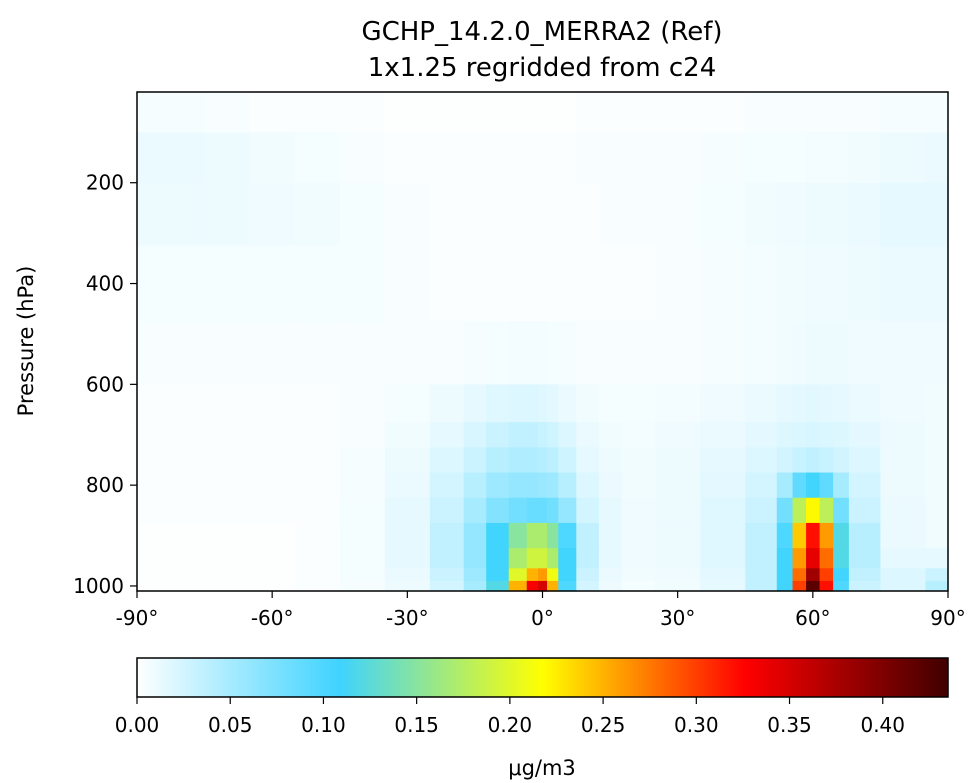  Describe the element at coordinates (105, 284) in the screenshot. I see `y-tick-label: 400` at that location.